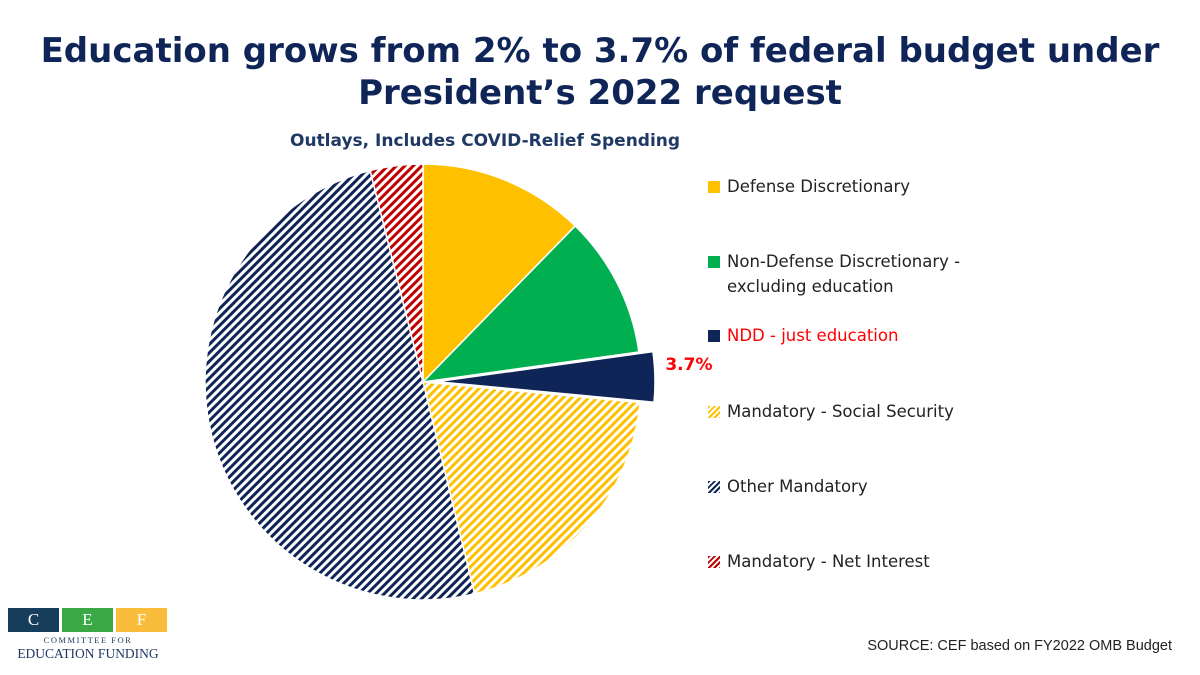  I want to click on pie-slice-ndd-just-education, so click(546, 377).